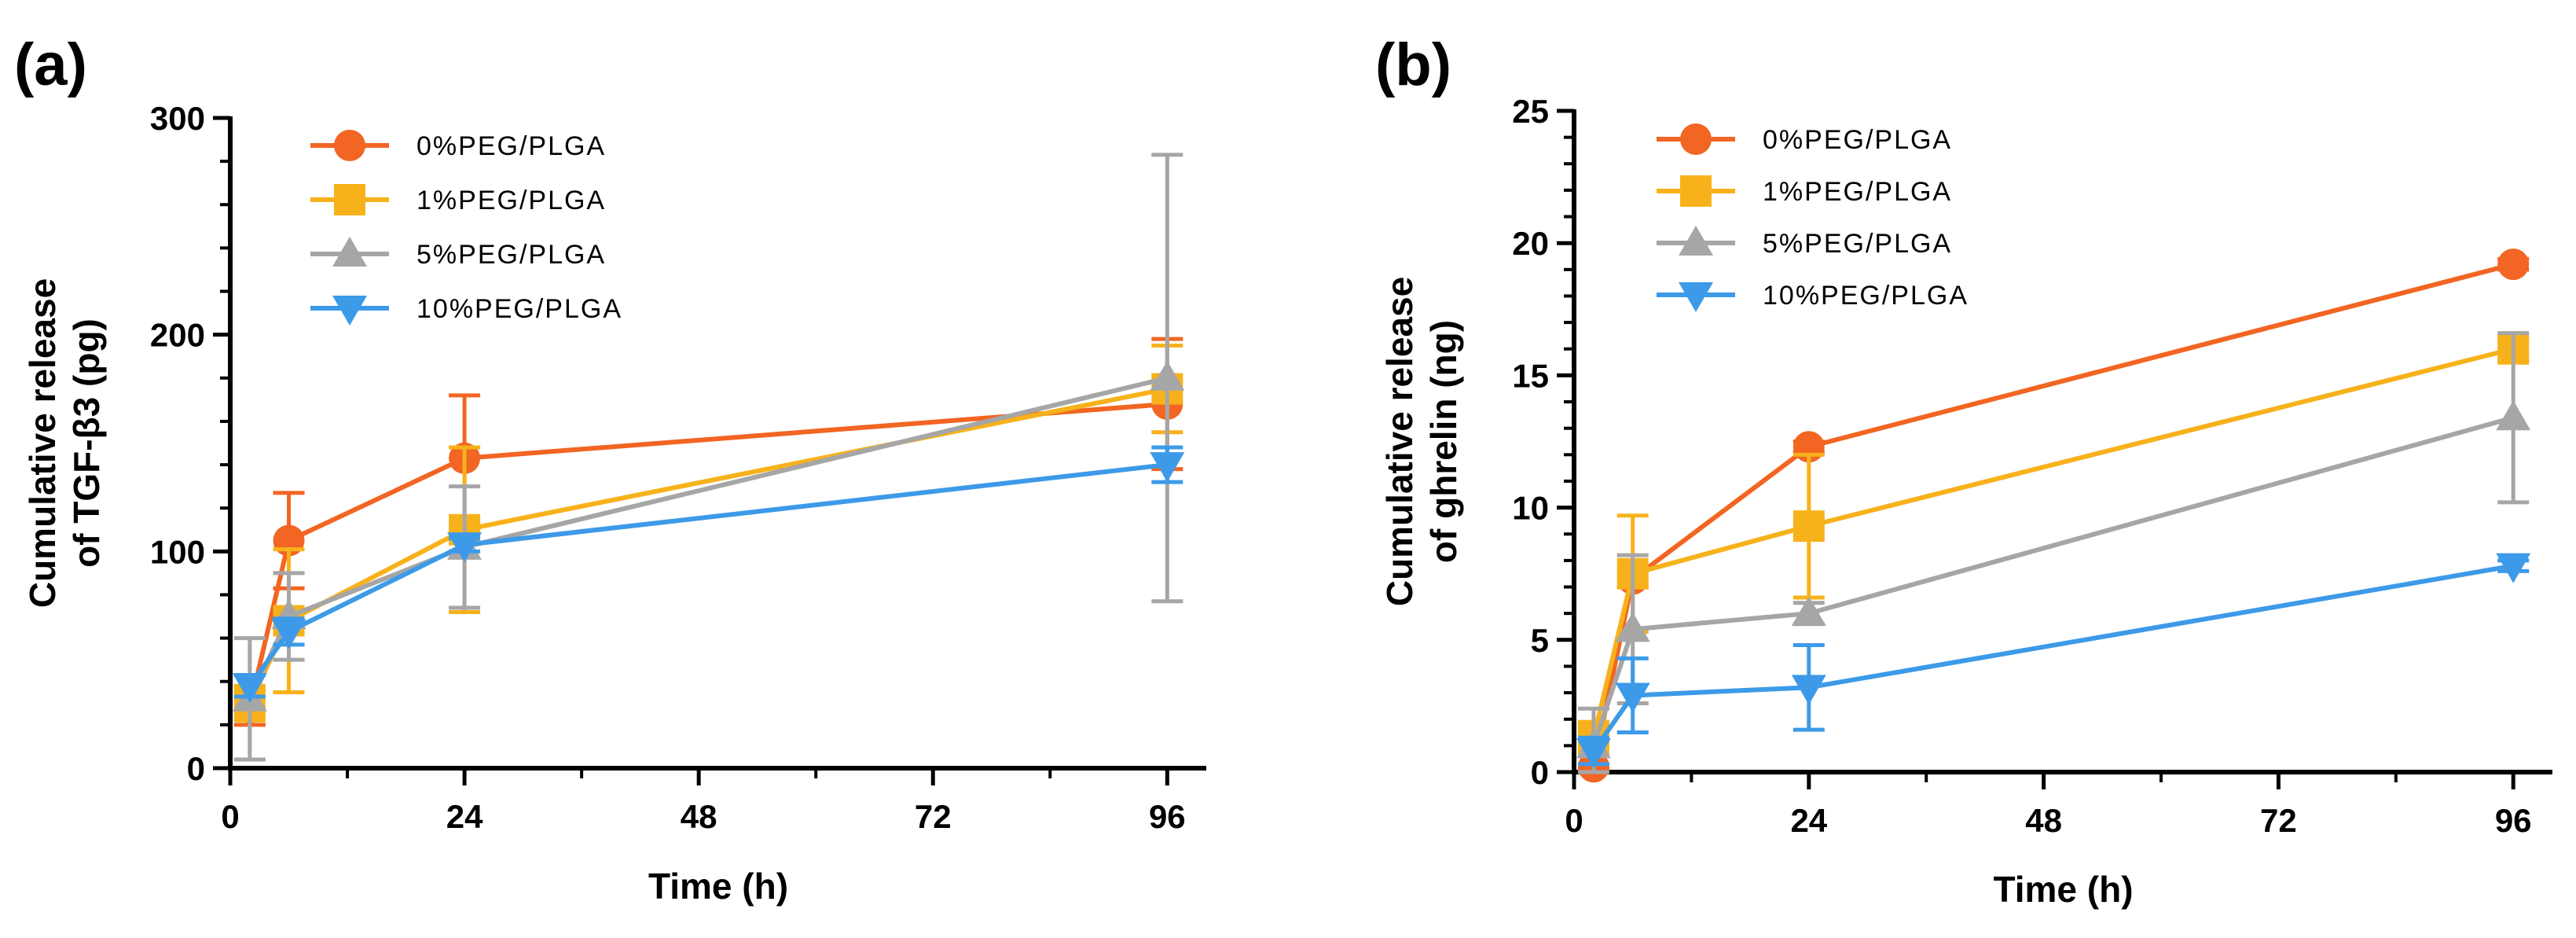  Describe the element at coordinates (86, 443) in the screenshot. I see `y-axis-title-line2: of TGF-β3 (pg)` at that location.